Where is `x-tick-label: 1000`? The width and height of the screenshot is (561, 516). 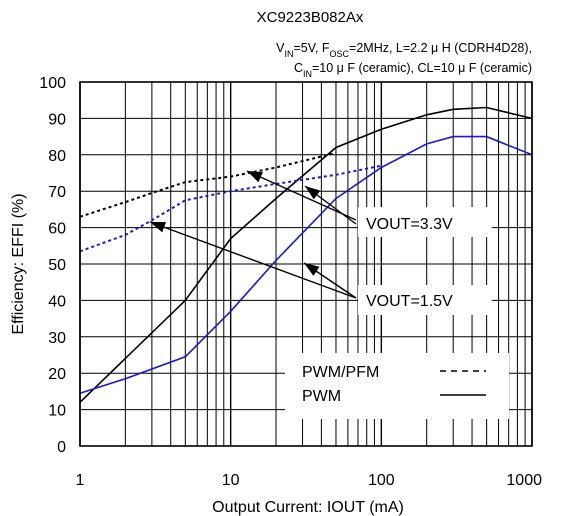 x-tick-label: 1000 is located at coordinates (524, 480).